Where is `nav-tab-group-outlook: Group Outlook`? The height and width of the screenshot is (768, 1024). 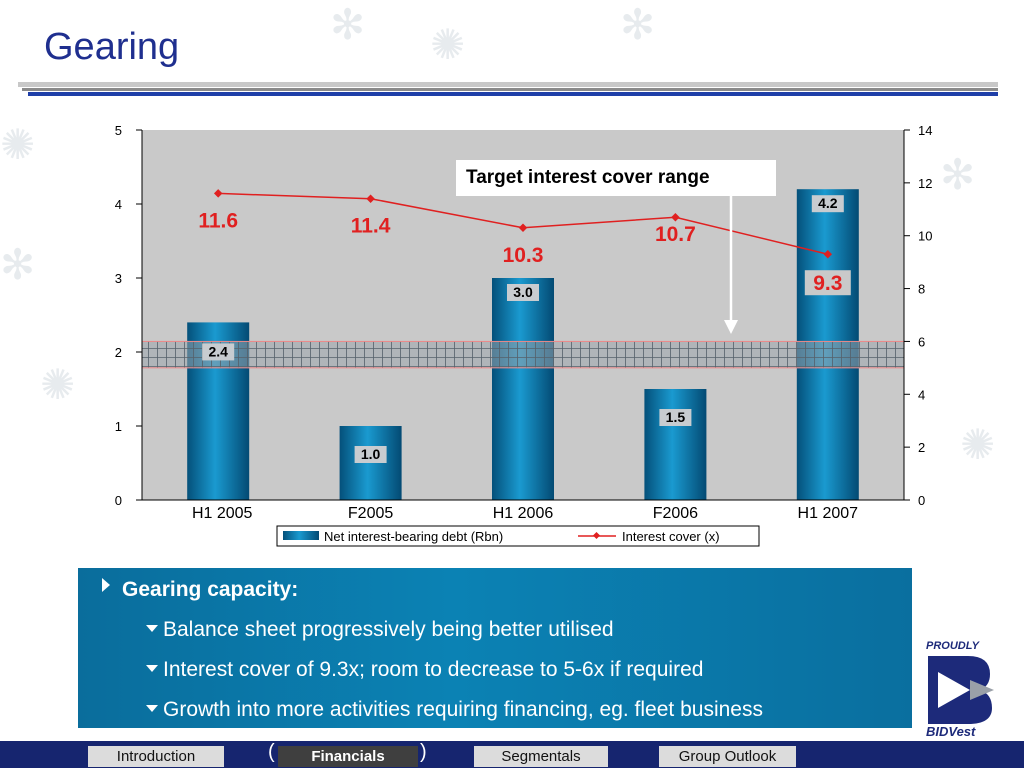 nav-tab-group-outlook: Group Outlook is located at coordinates (727, 756).